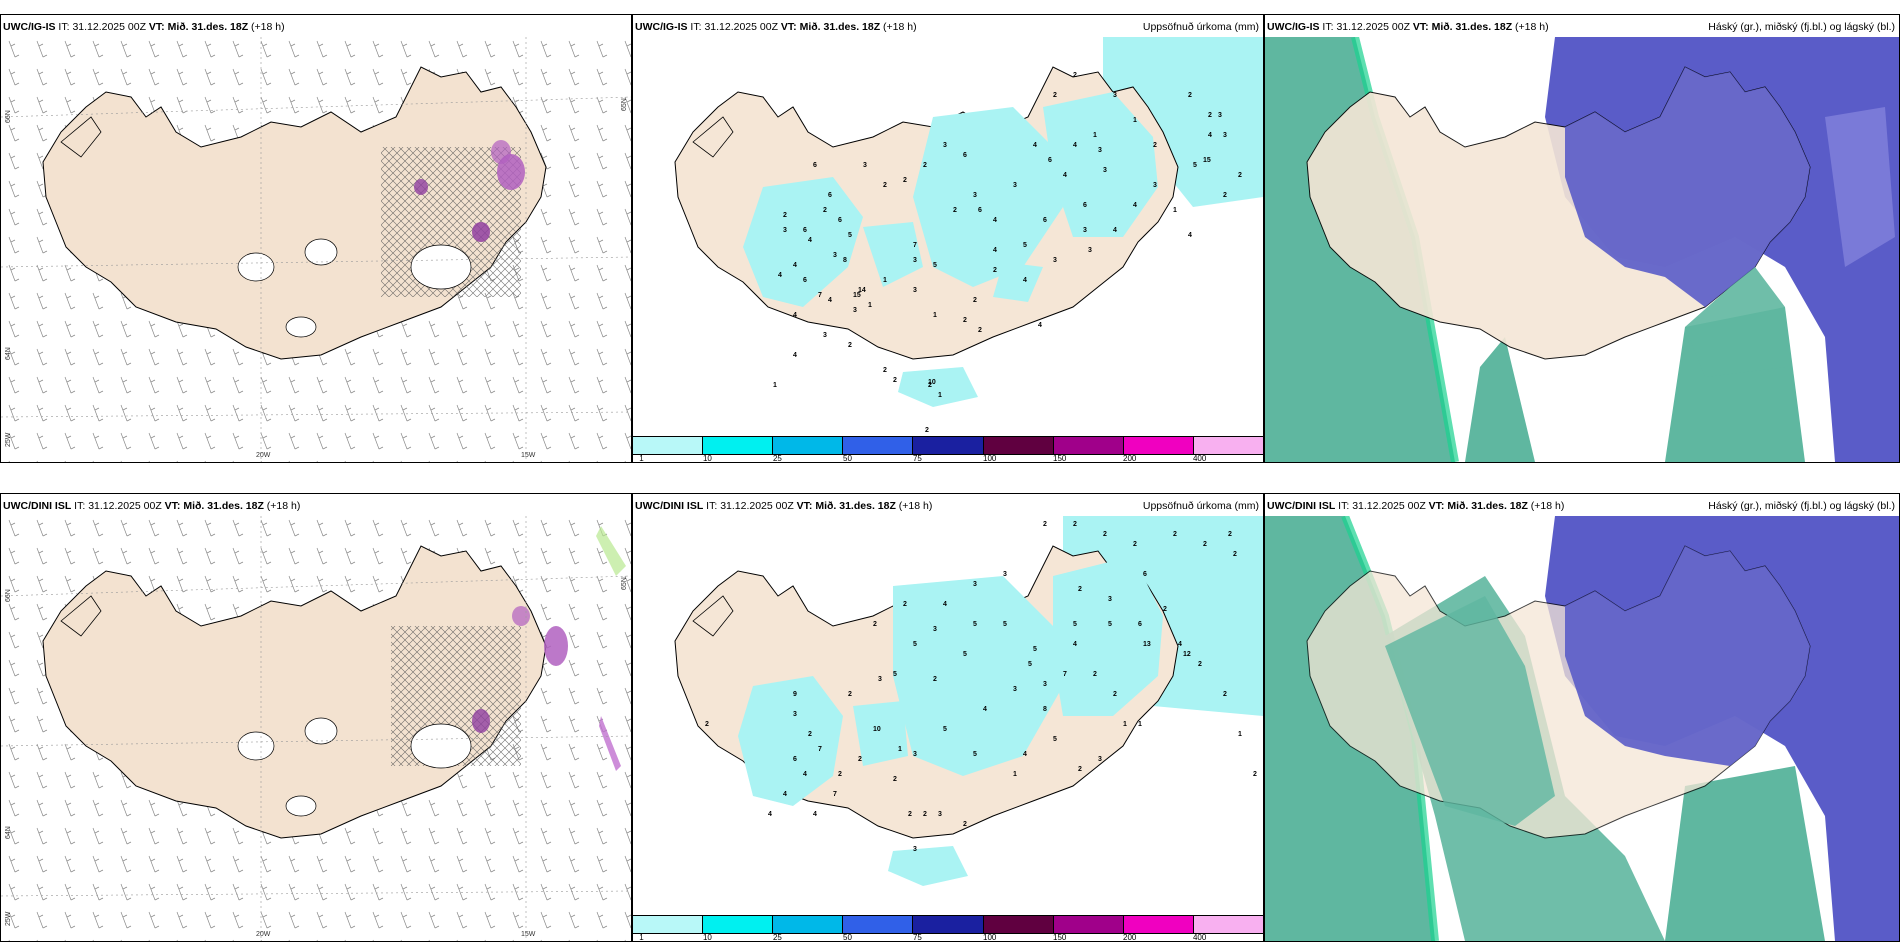 The height and width of the screenshot is (950, 1900). I want to click on legend-ticks: 1 10 25 50 75 100 150 200 400, so click(948, 458).